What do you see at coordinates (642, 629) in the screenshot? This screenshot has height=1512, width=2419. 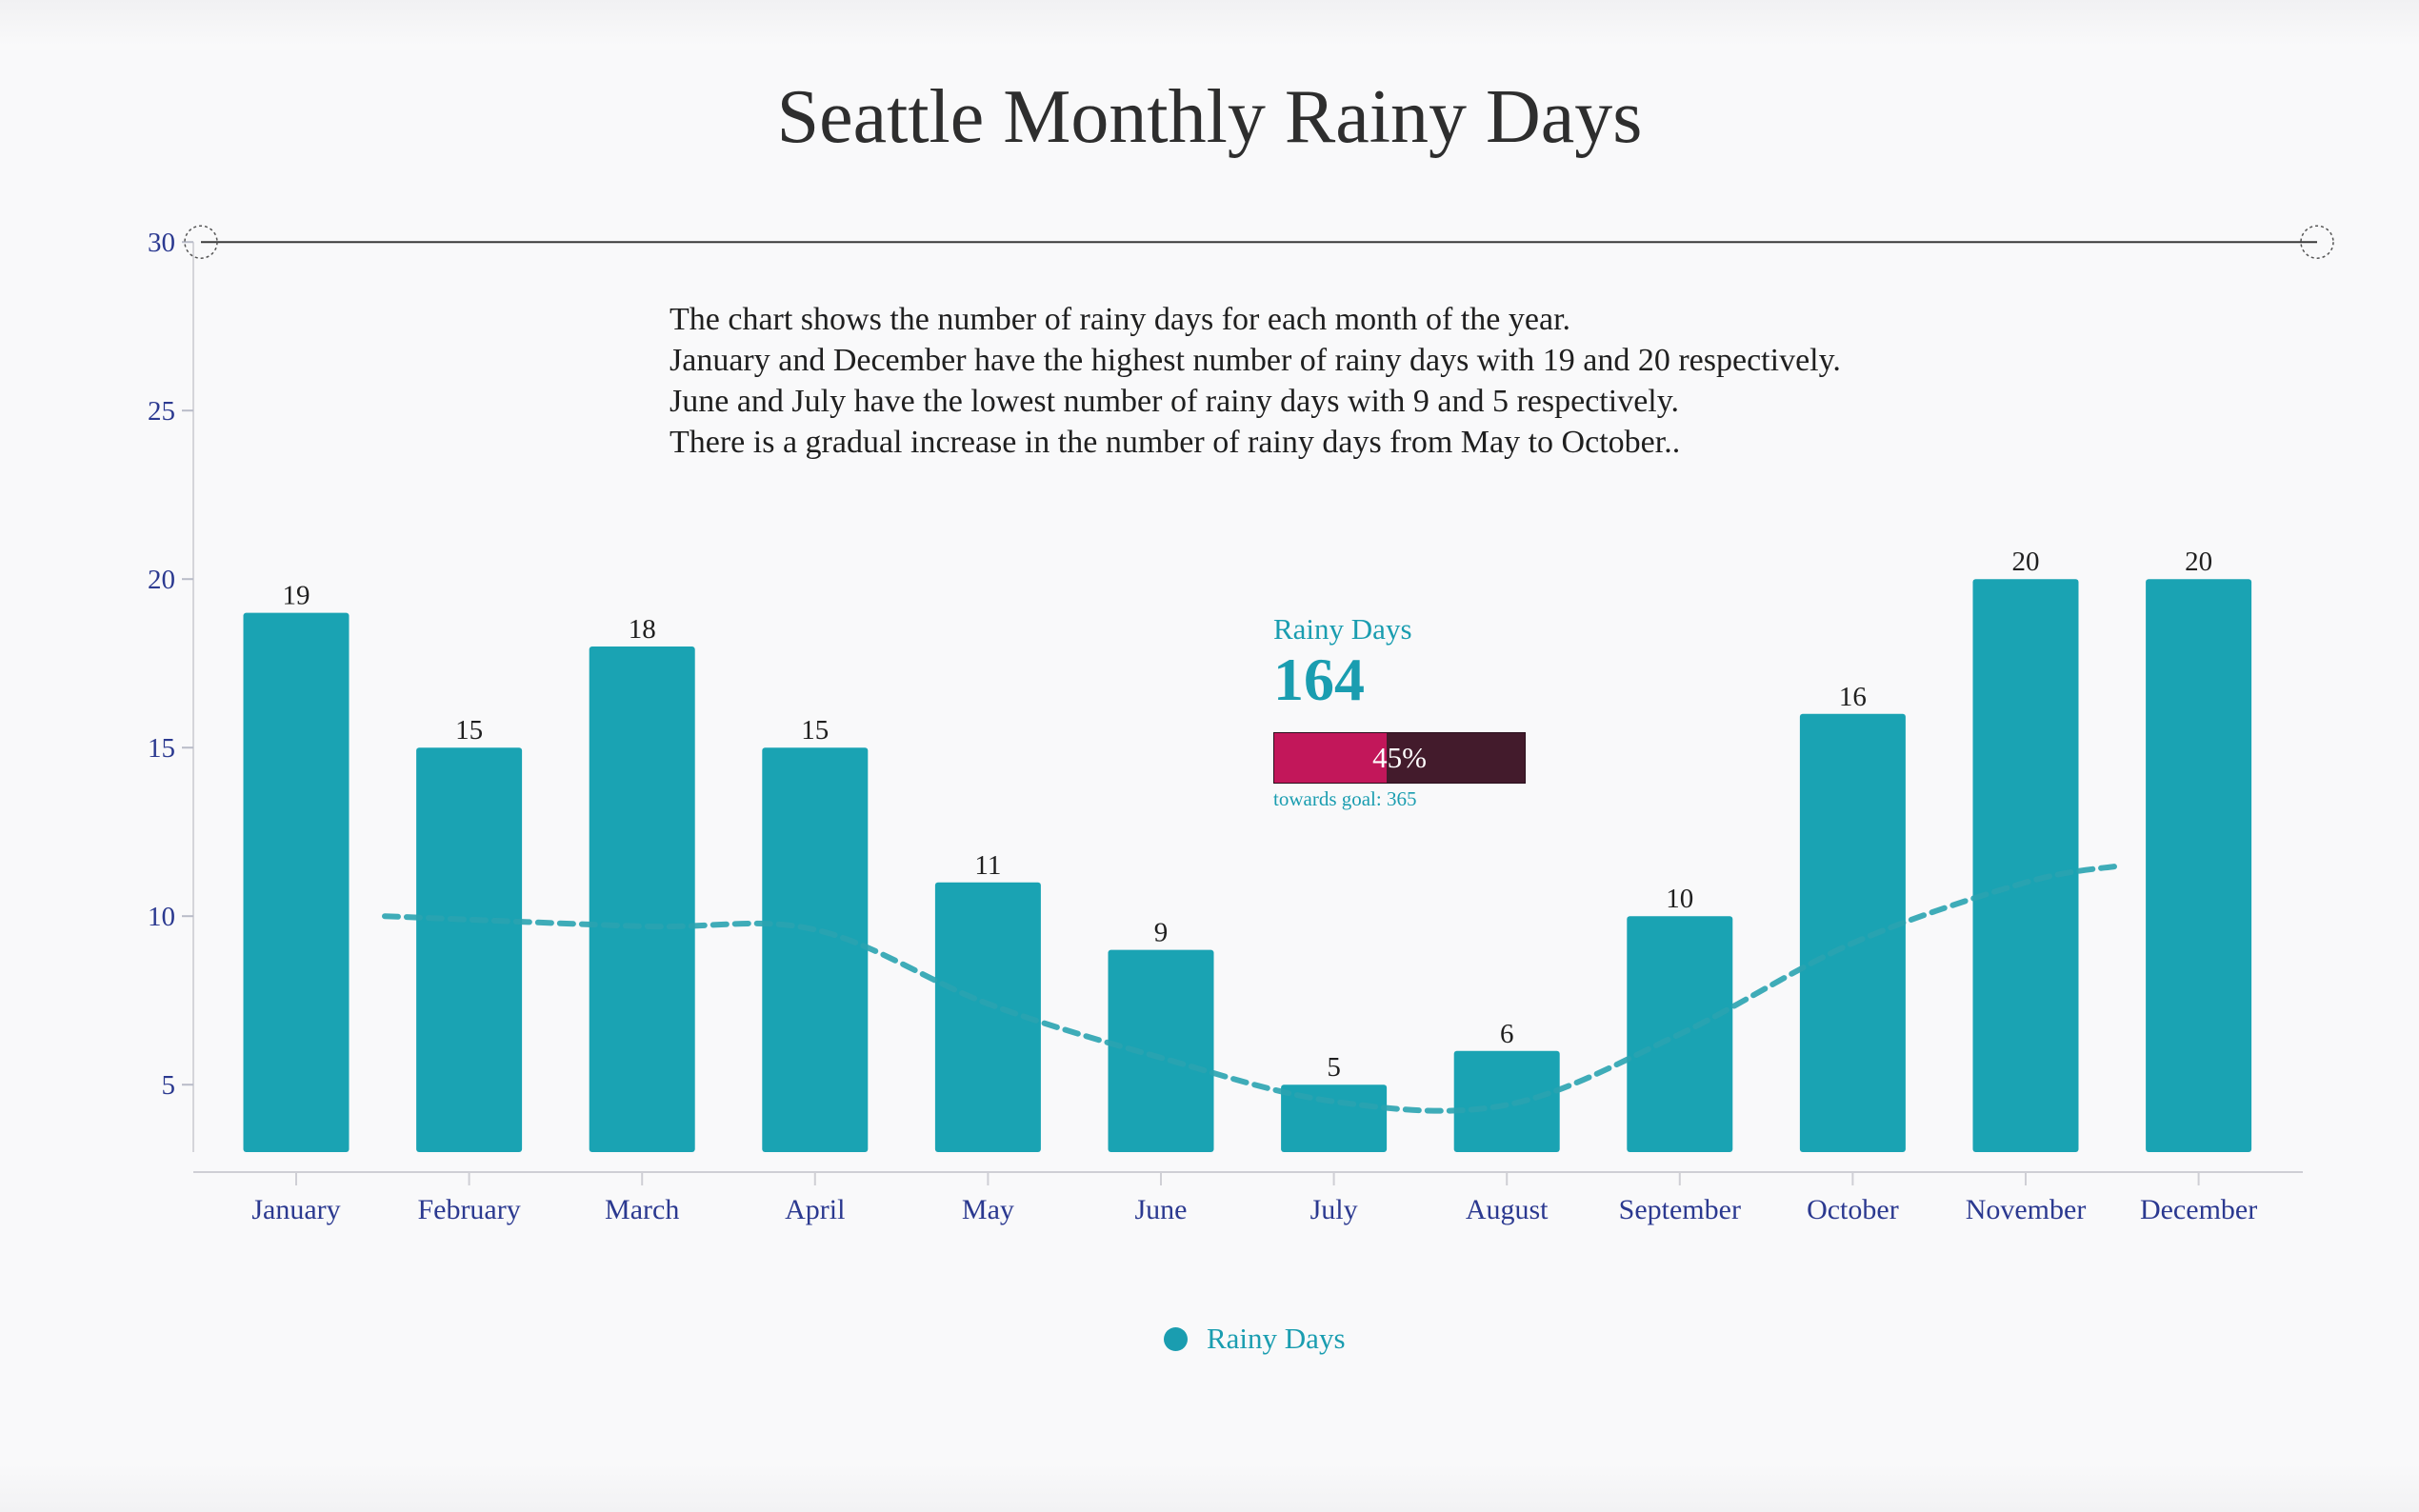 I see `bar-value-label: 18` at bounding box center [642, 629].